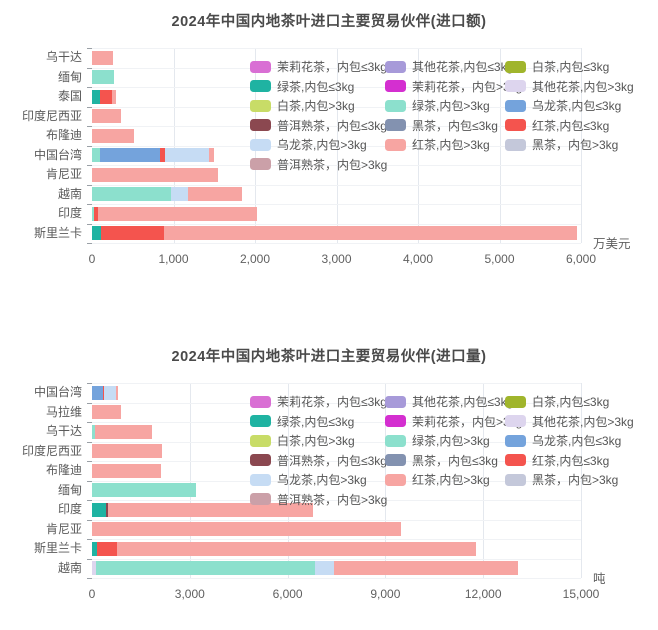 This screenshot has height=630, width=658. What do you see at coordinates (51, 450) in the screenshot?
I see `y-axis-category-label: 印度尼西亚` at bounding box center [51, 450].